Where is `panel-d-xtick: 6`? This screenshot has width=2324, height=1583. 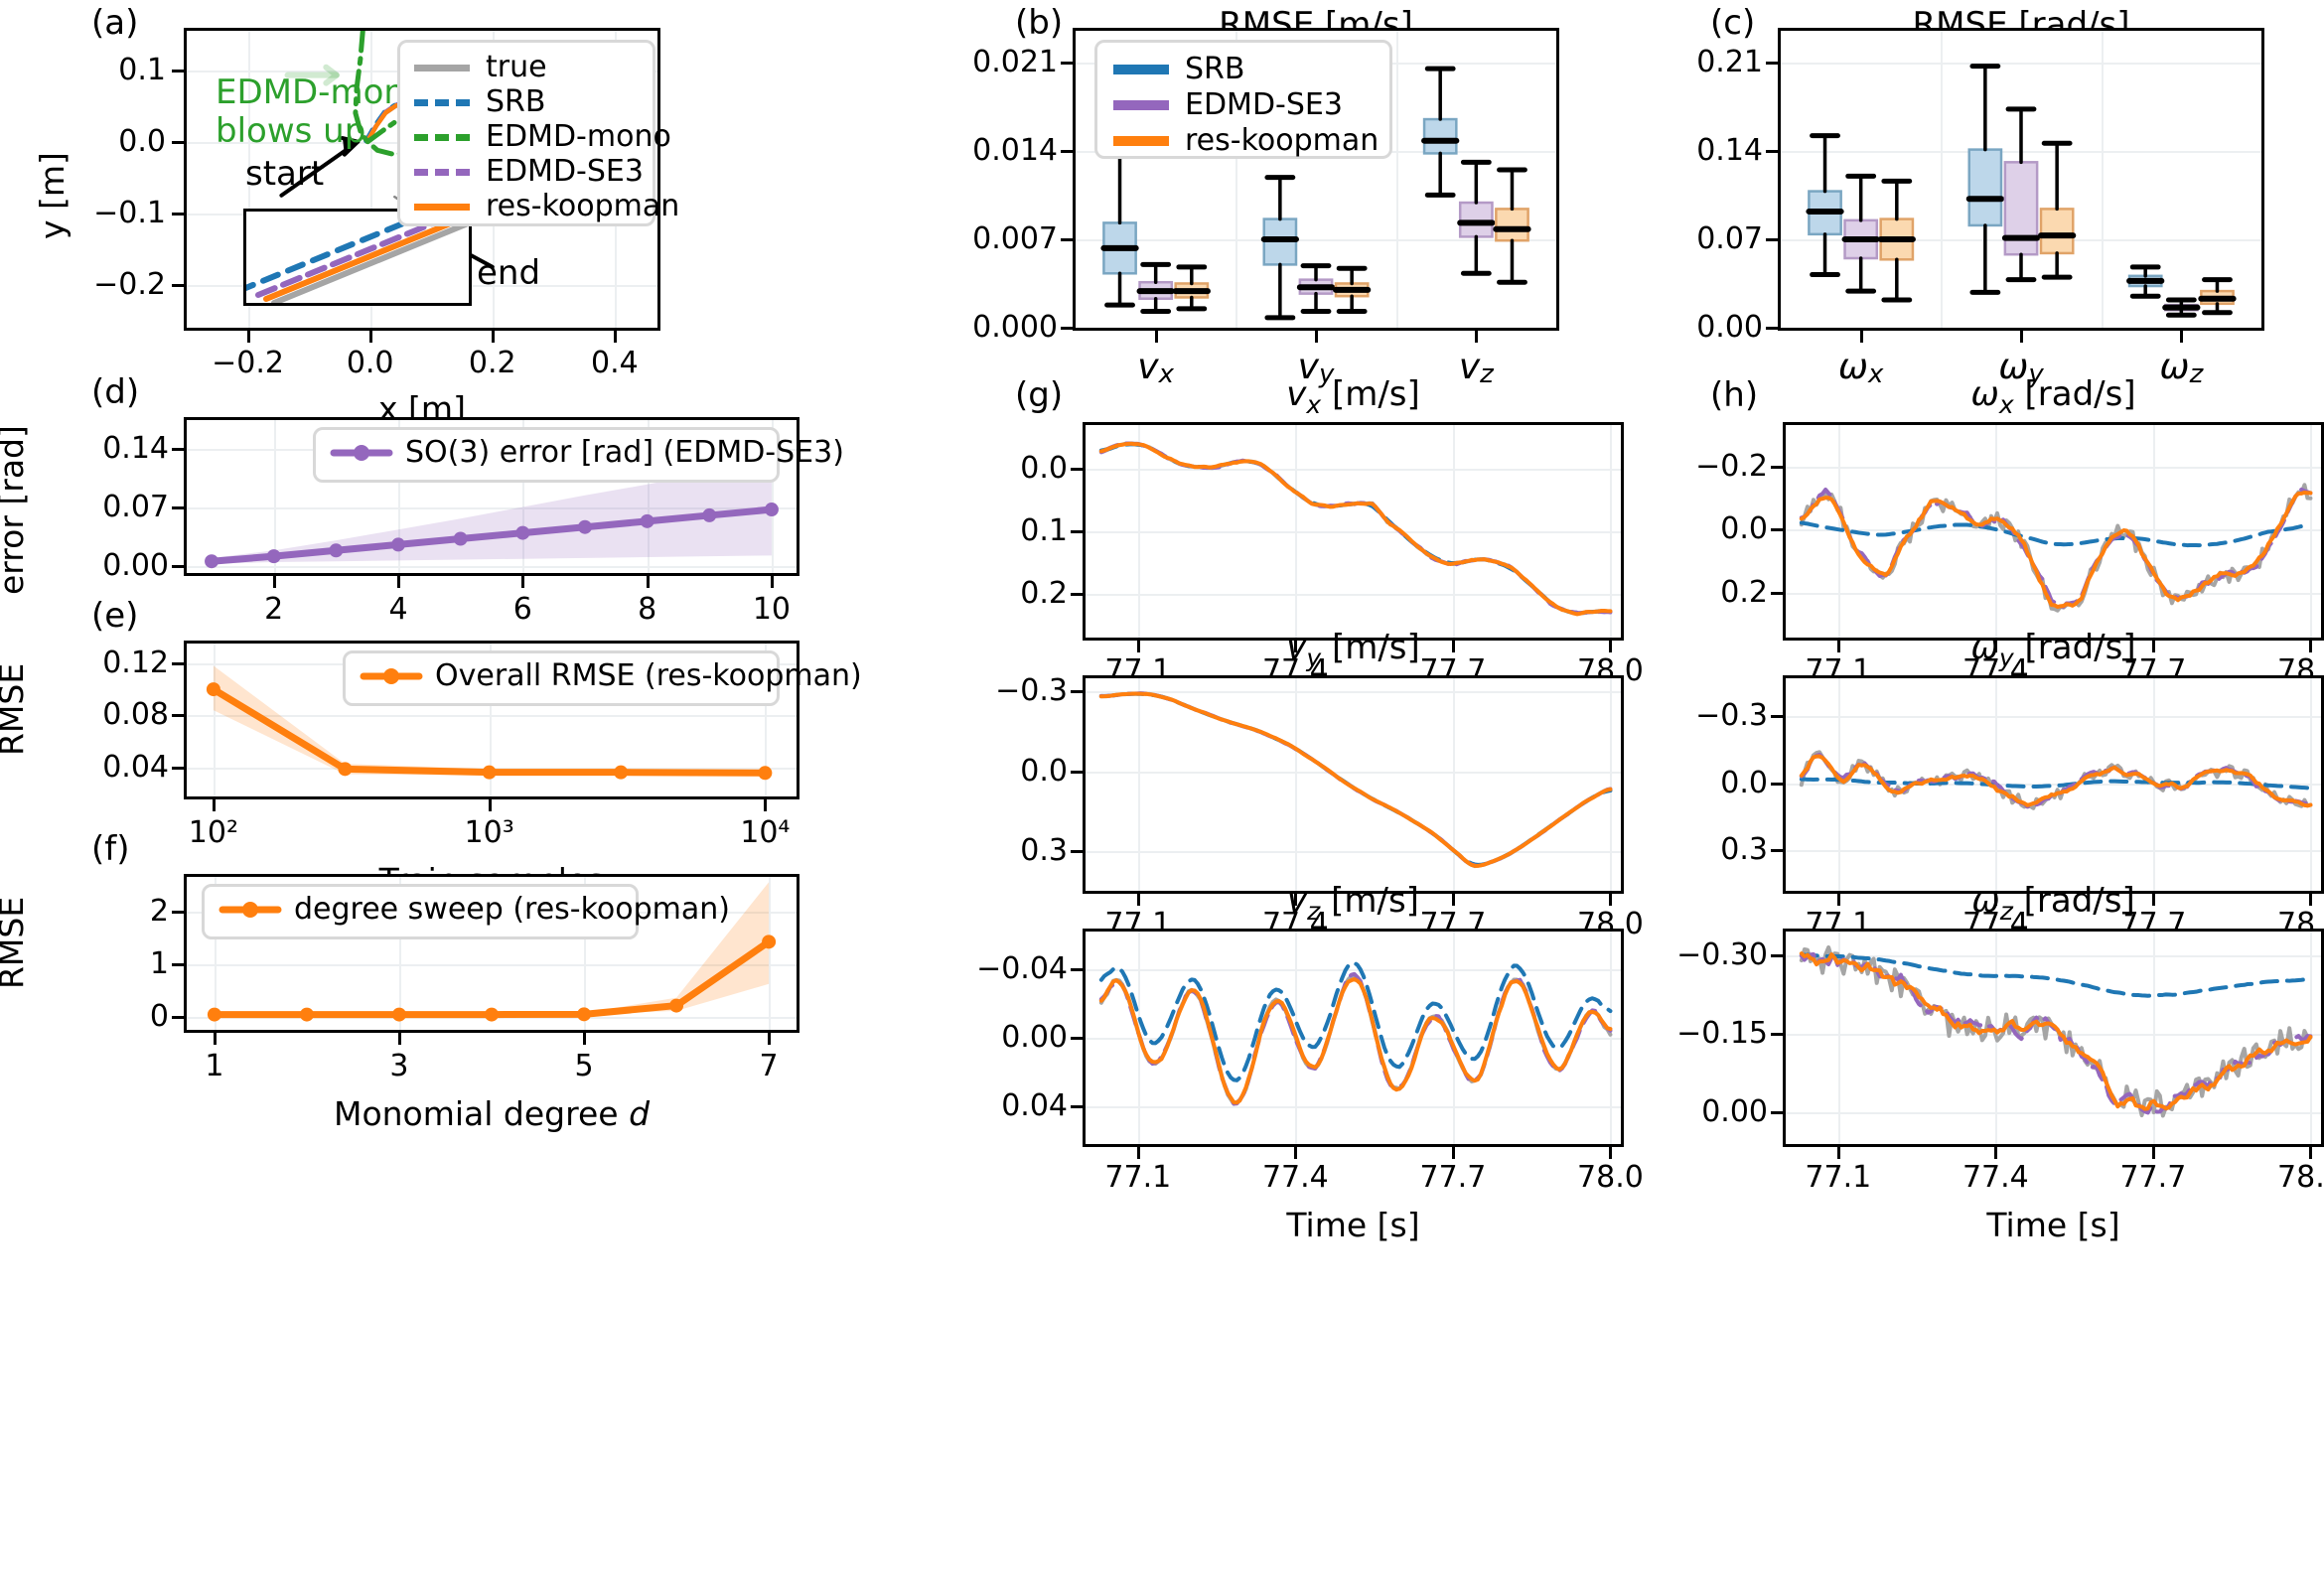
panel-d-xtick: 6 is located at coordinates (522, 609).